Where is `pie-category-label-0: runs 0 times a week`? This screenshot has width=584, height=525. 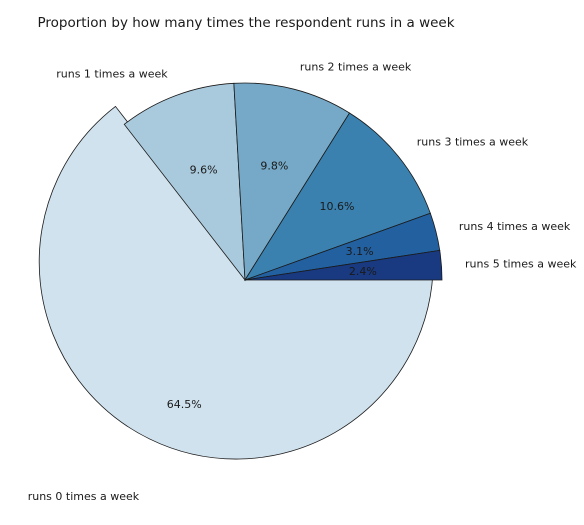
pie-category-label-0: runs 0 times a week is located at coordinates (84, 496).